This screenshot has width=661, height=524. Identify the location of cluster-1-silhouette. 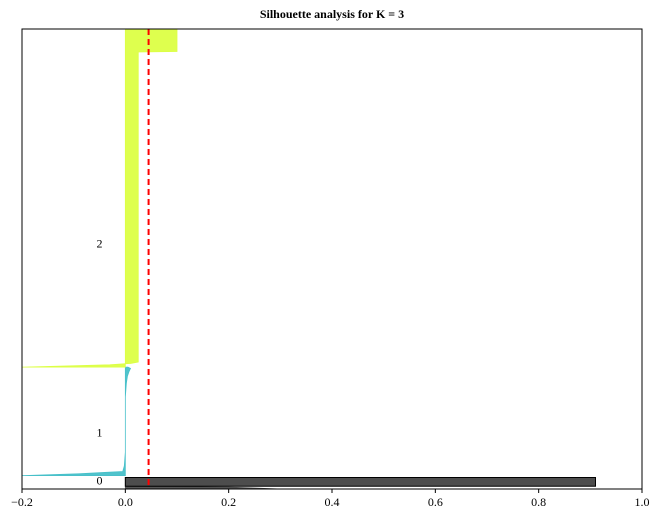
(76, 421).